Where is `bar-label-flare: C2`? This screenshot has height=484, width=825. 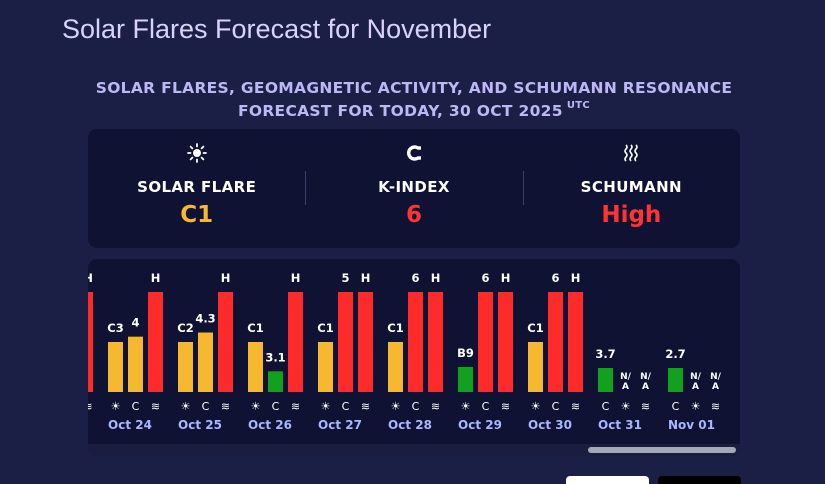 bar-label-flare: C2 is located at coordinates (185, 328).